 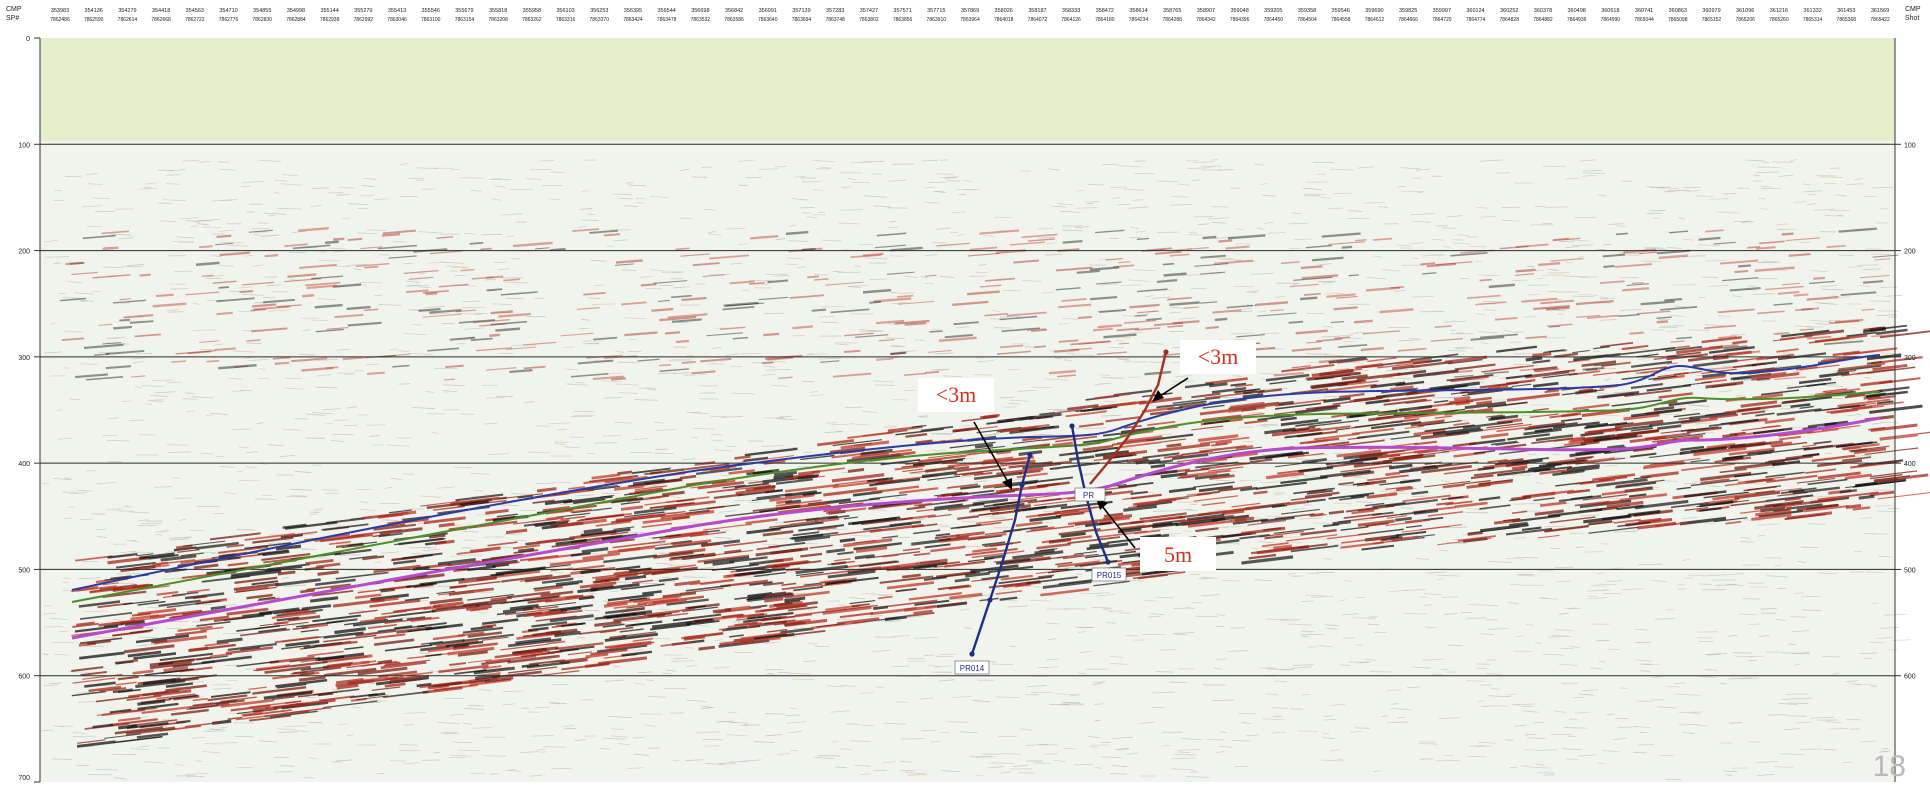 I want to click on shot-number: 7862486, so click(x=60, y=20).